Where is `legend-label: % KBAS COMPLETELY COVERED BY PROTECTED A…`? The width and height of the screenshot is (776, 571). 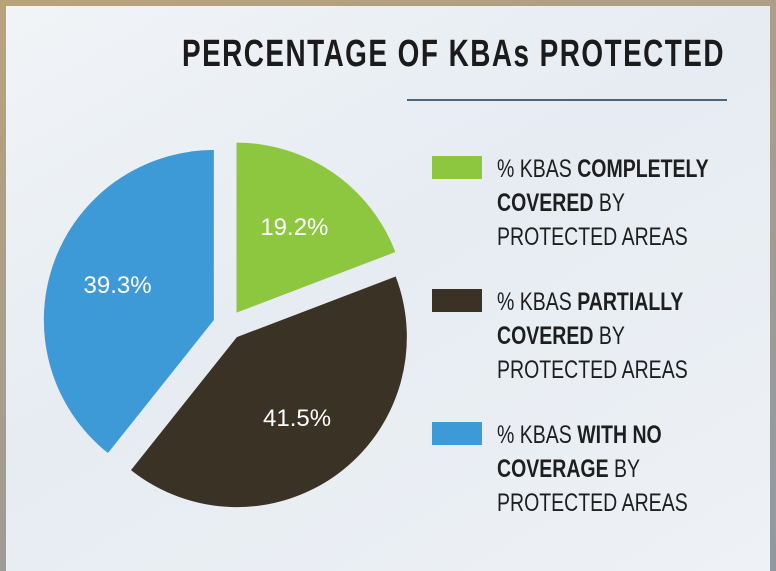
legend-label: % KBAS COMPLETELY COVERED BY PROTECTED A… is located at coordinates (603, 203).